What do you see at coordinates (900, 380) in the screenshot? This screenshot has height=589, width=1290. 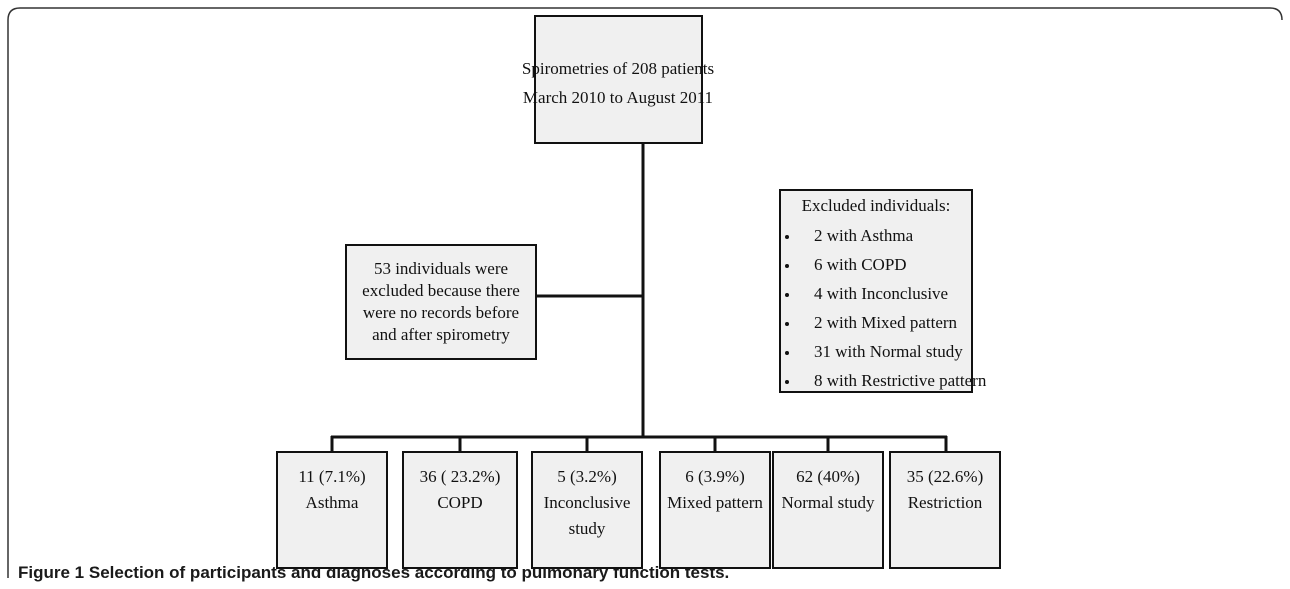 I see `list-item: 8 with Restrictive pattern` at bounding box center [900, 380].